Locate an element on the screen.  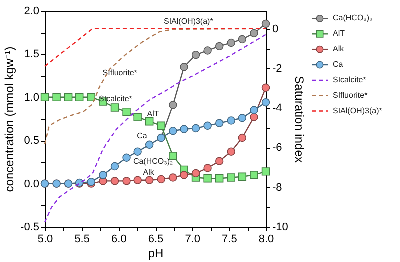
x-tick-label: 5.5 is located at coordinates (82, 240).